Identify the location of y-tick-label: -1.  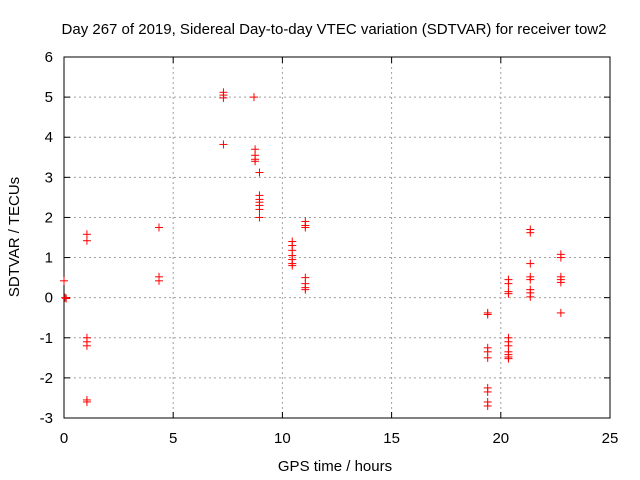
(46, 338).